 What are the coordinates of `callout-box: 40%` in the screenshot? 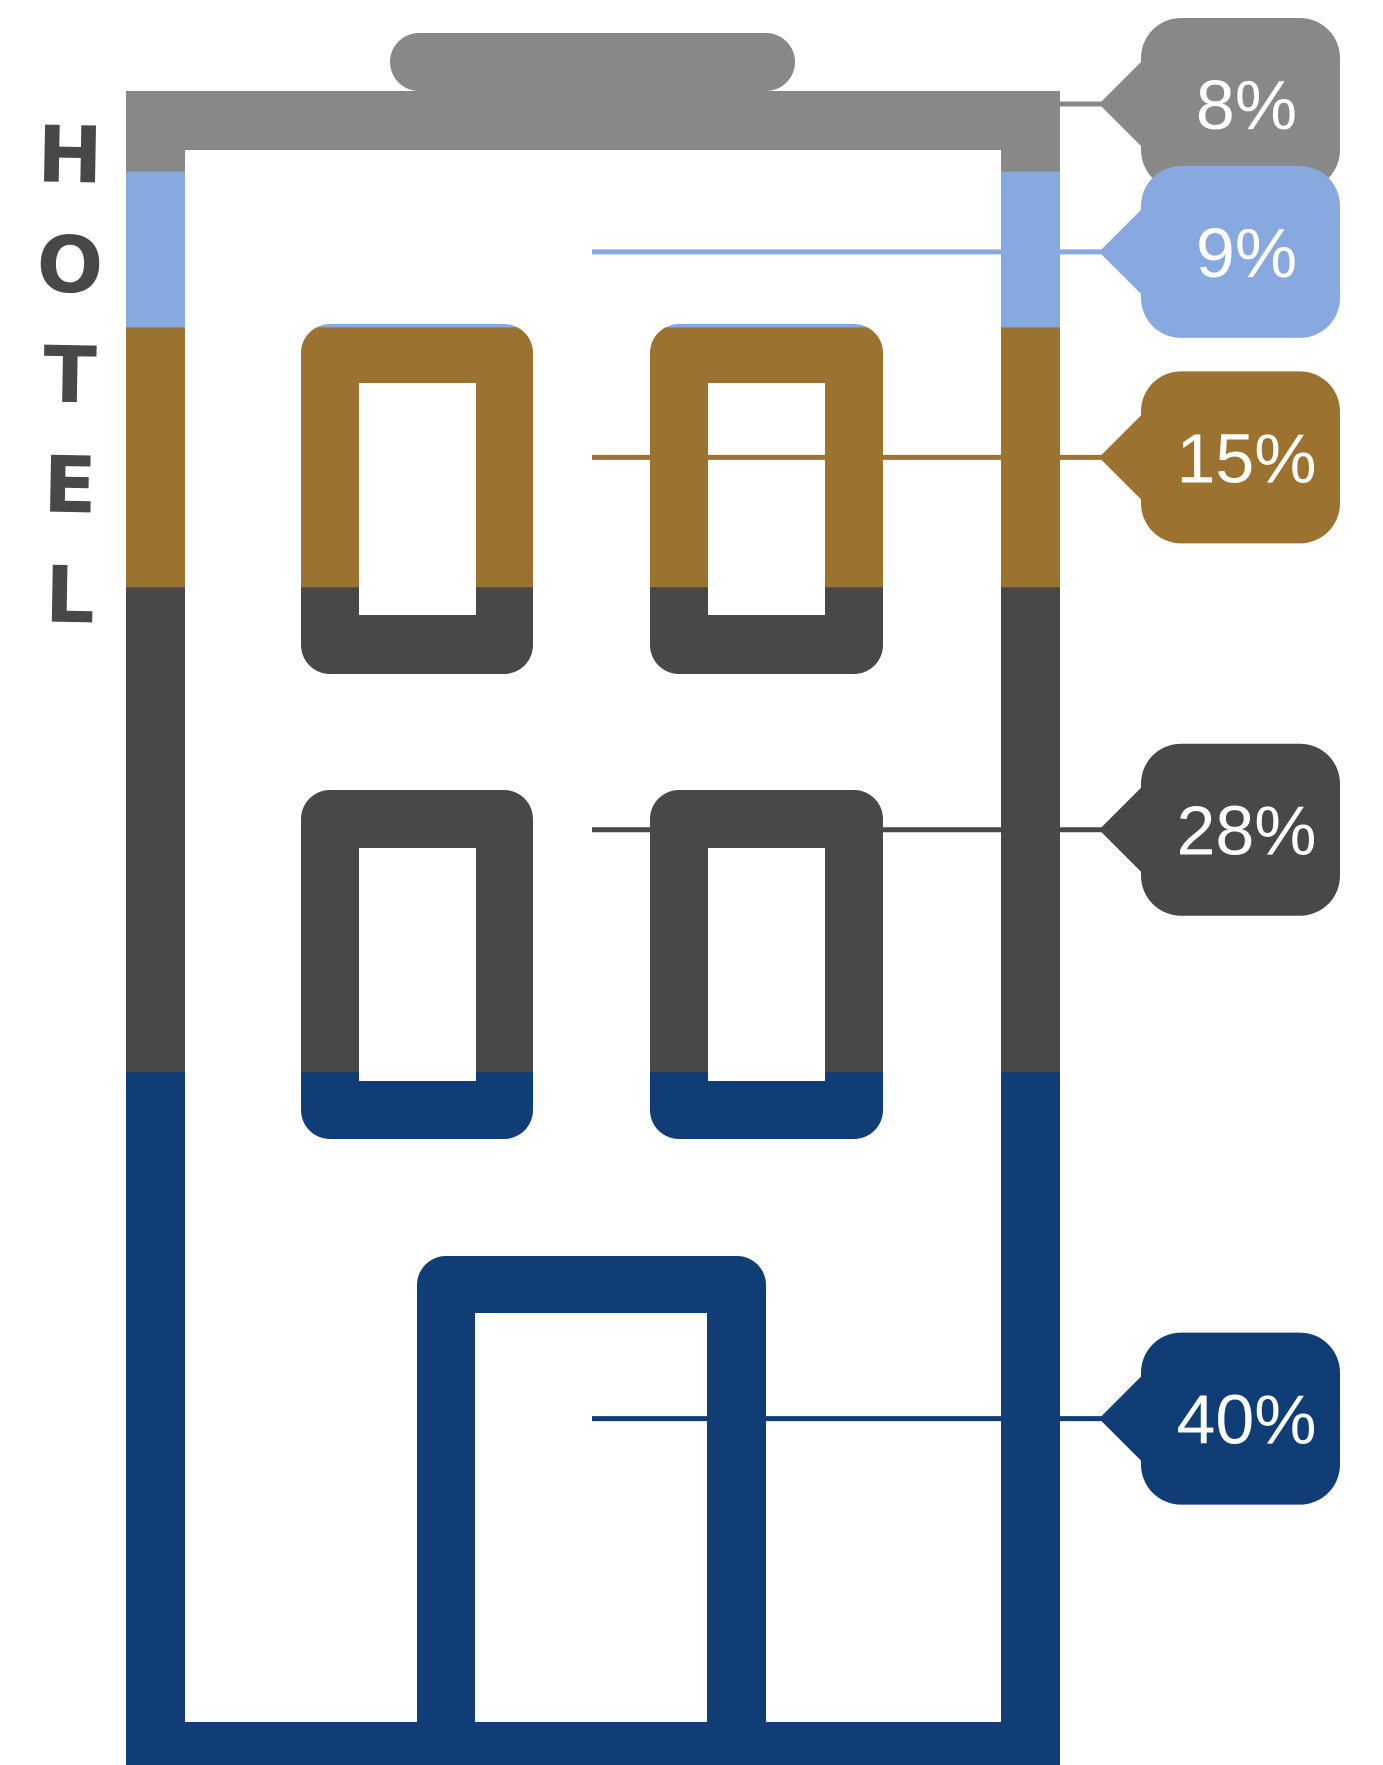 It's located at (1219, 1418).